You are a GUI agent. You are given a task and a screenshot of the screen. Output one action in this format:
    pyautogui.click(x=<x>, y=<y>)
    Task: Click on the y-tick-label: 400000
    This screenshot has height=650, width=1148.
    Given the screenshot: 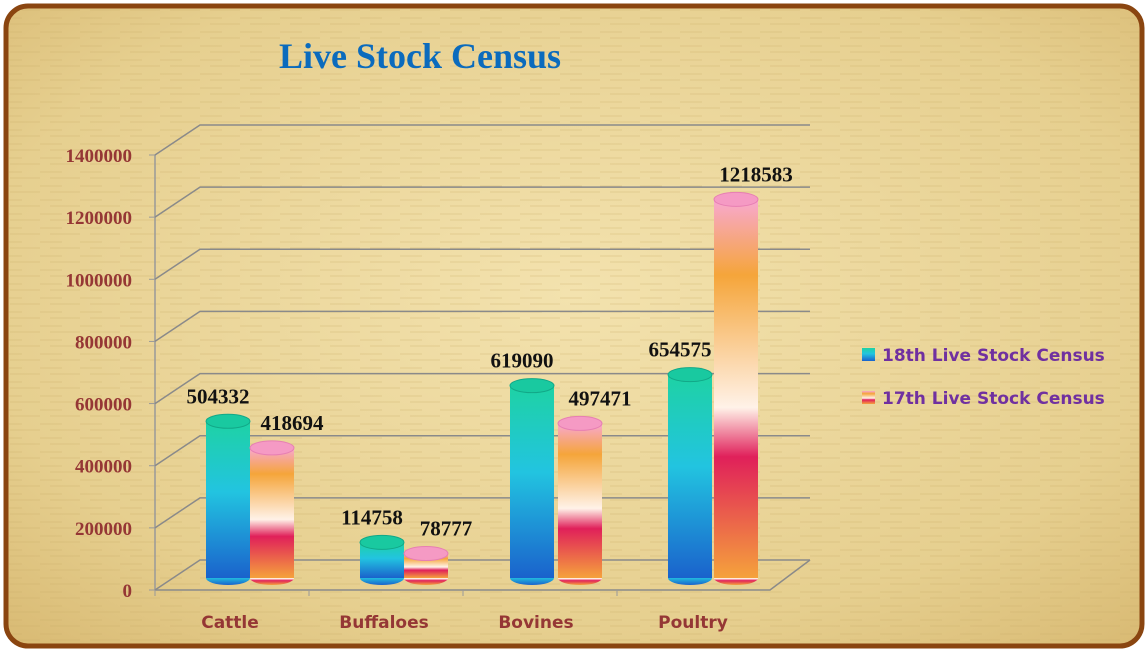 What is the action you would take?
    pyautogui.click(x=103, y=467)
    